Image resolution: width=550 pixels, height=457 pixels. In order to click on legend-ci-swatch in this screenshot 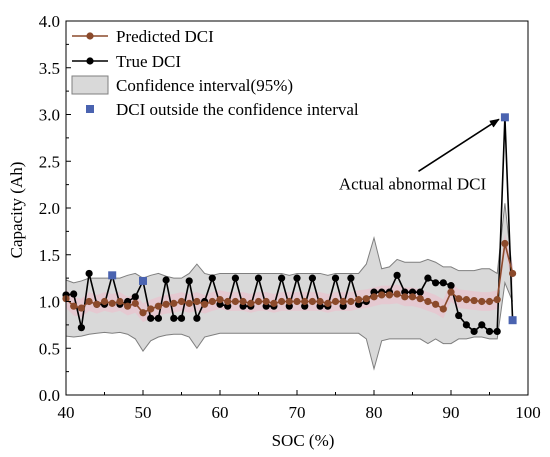, I will do `click(90, 85)`.